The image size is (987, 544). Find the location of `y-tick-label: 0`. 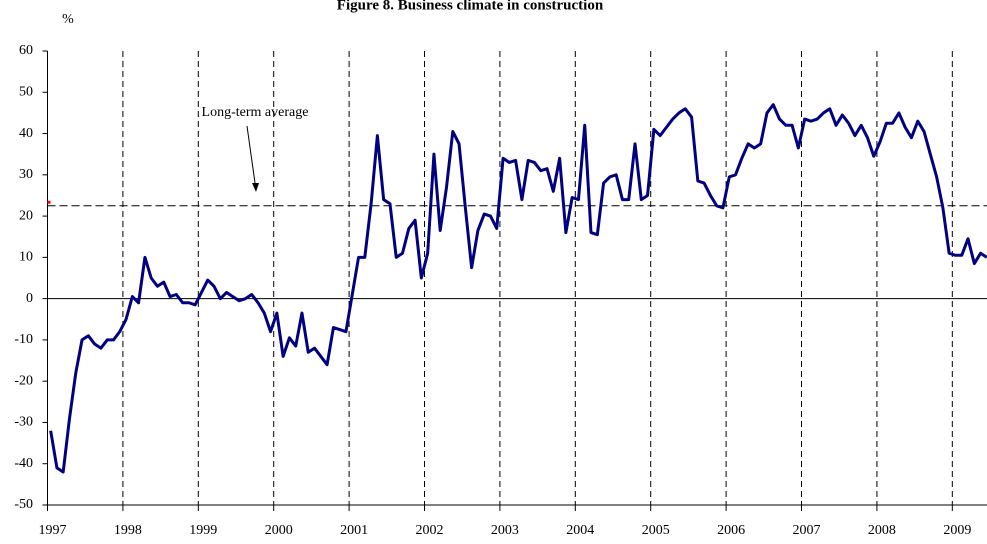

y-tick-label: 0 is located at coordinates (29, 298).